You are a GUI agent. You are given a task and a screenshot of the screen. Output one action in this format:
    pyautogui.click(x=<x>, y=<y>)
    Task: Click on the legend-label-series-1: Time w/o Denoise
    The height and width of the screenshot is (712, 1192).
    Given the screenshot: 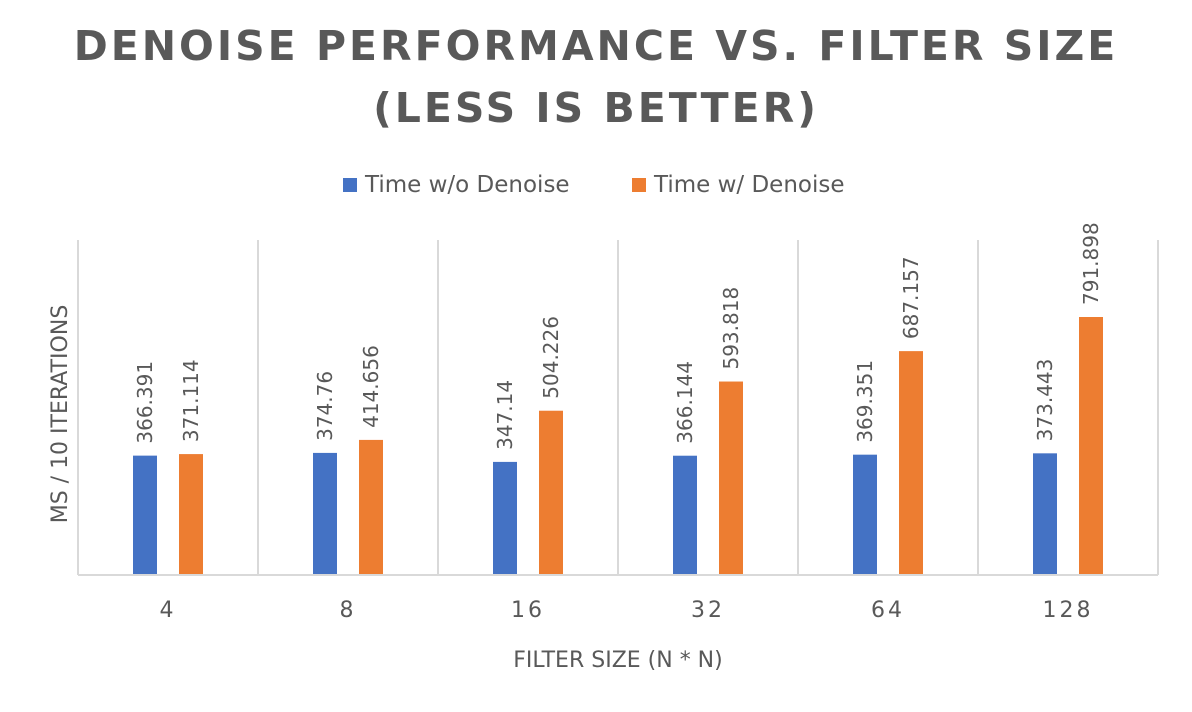 What is the action you would take?
    pyautogui.click(x=467, y=185)
    